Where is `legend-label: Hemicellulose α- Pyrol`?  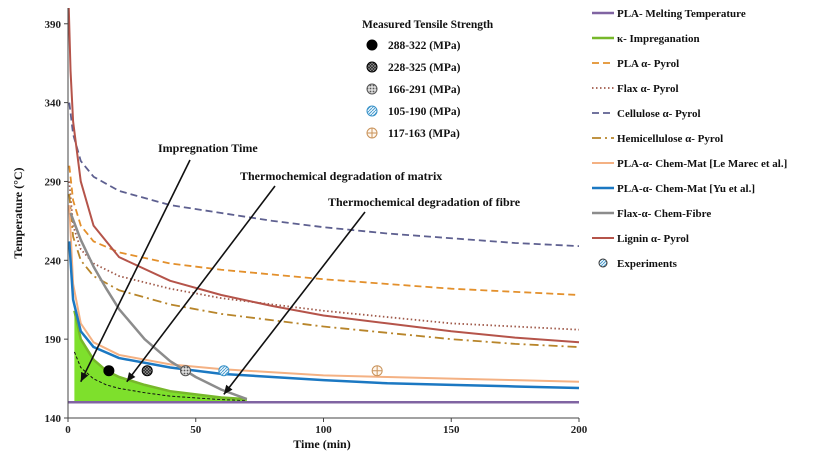 legend-label: Hemicellulose α- Pyrol is located at coordinates (670, 139).